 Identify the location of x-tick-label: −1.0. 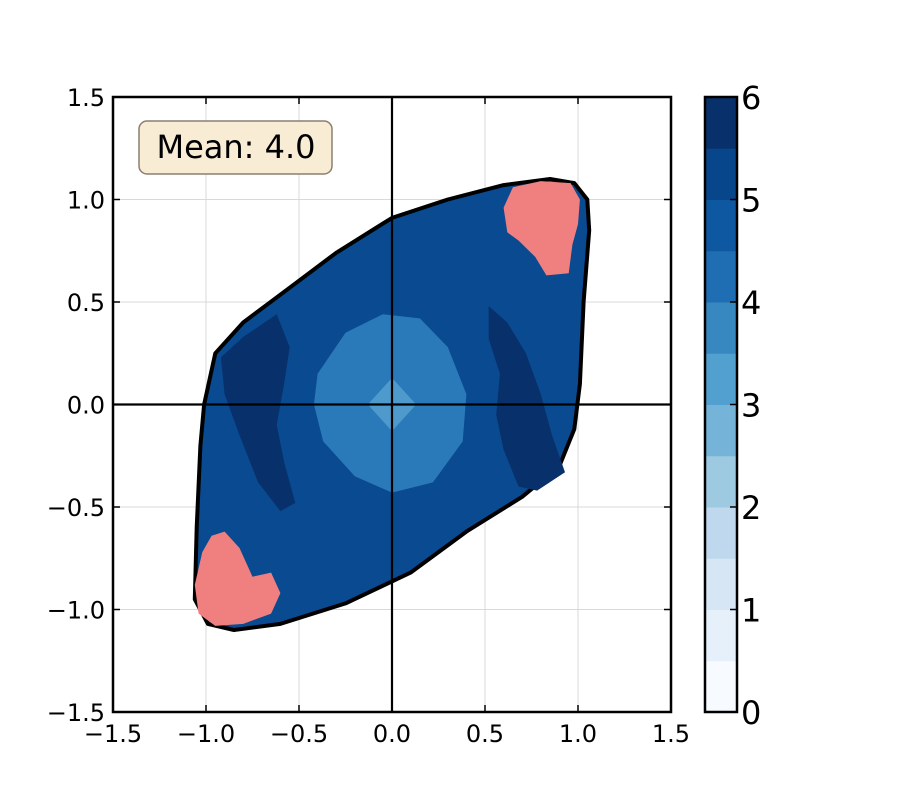
(206, 734).